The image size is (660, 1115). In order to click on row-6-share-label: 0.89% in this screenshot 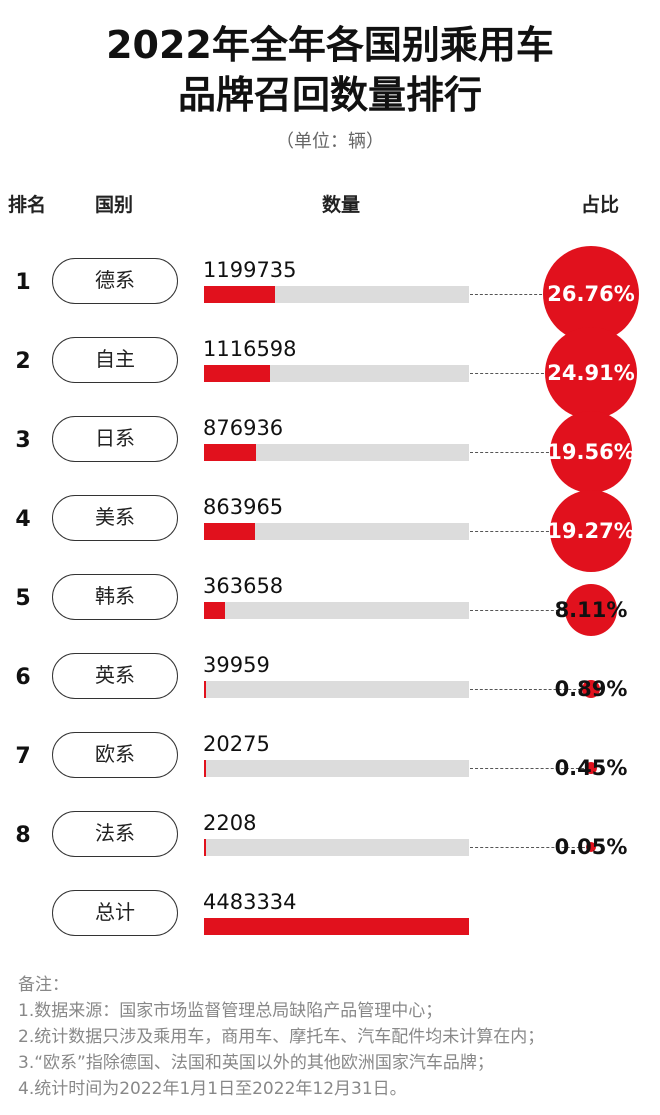, I will do `click(591, 689)`.